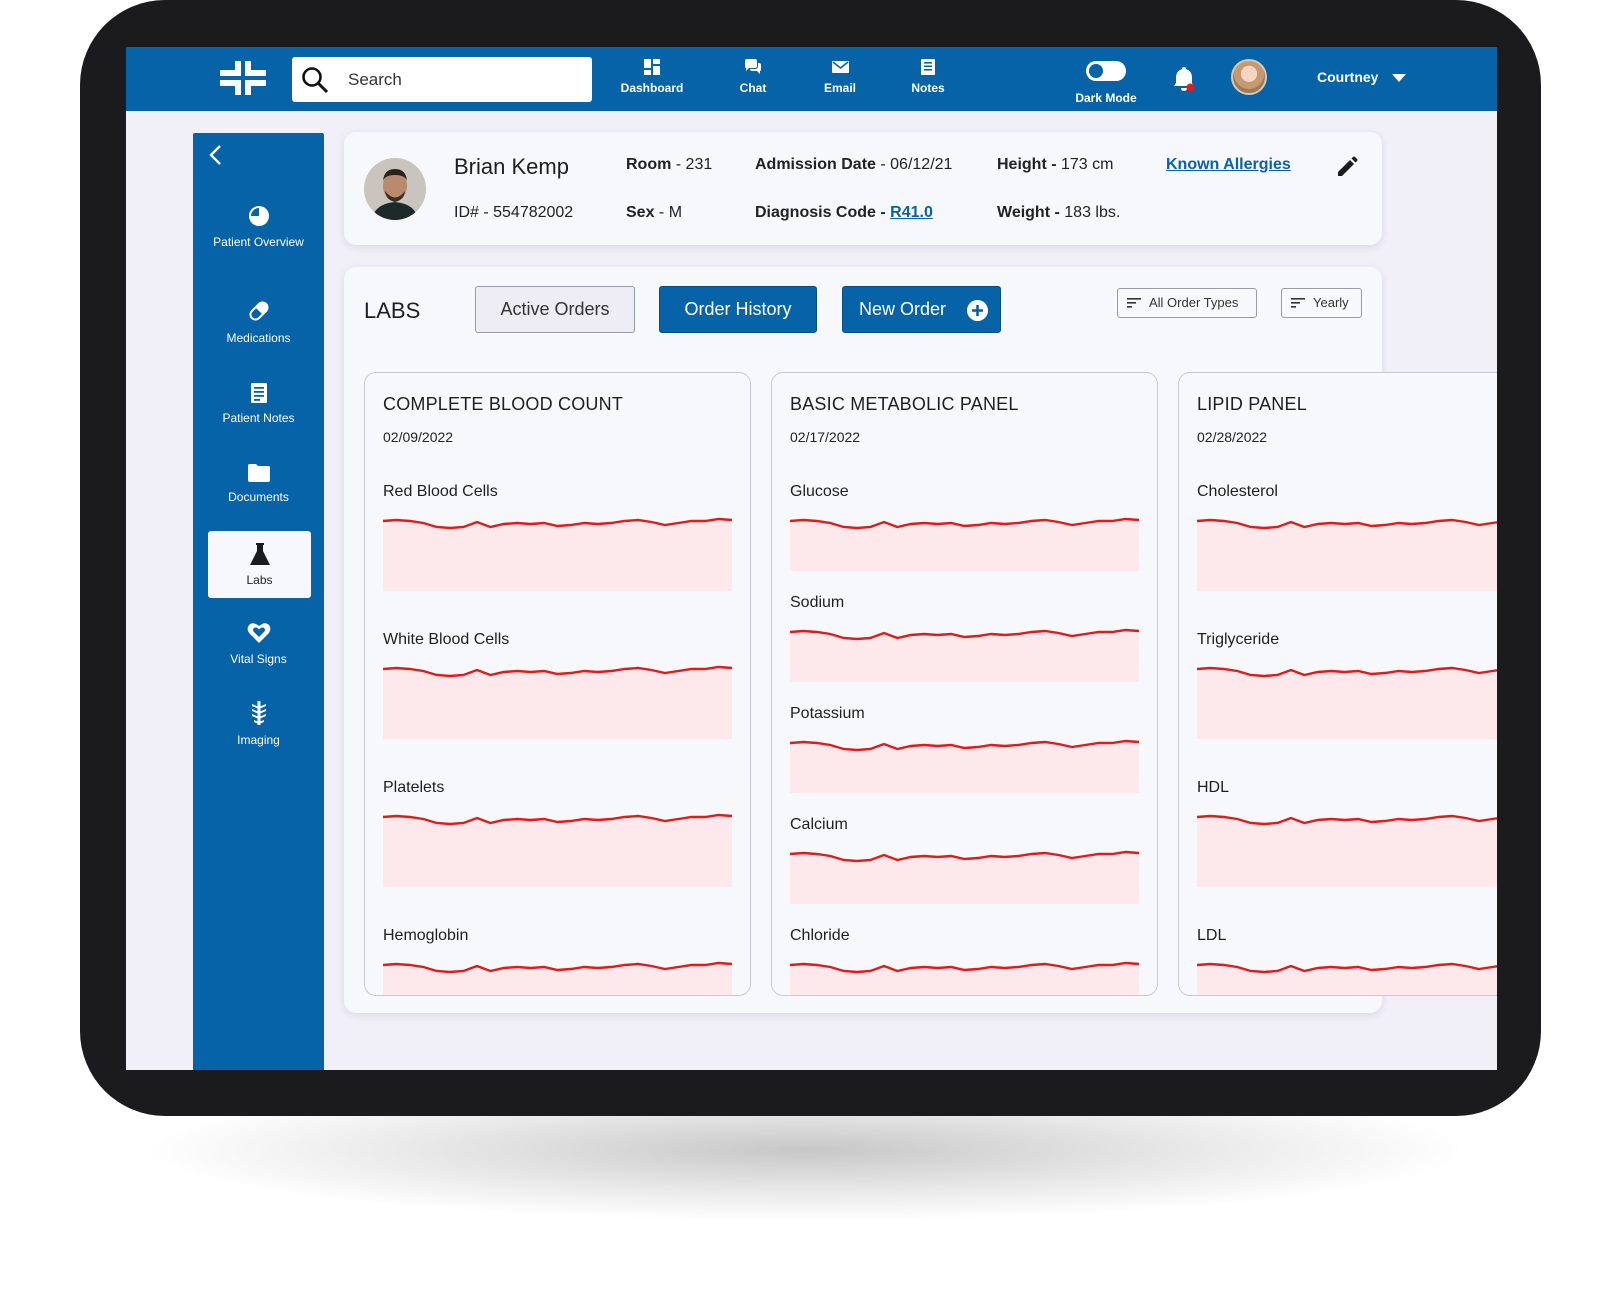 This screenshot has height=1294, width=1618. What do you see at coordinates (258, 484) in the screenshot?
I see `sidebar-item-documents: Documents` at bounding box center [258, 484].